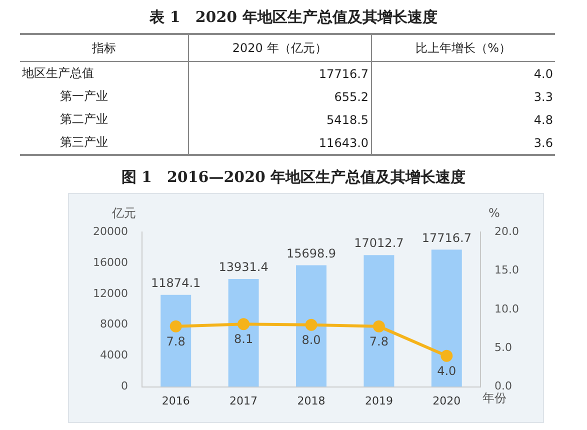 The width and height of the screenshot is (587, 430). I want to click on text: 4.8, so click(463, 119).